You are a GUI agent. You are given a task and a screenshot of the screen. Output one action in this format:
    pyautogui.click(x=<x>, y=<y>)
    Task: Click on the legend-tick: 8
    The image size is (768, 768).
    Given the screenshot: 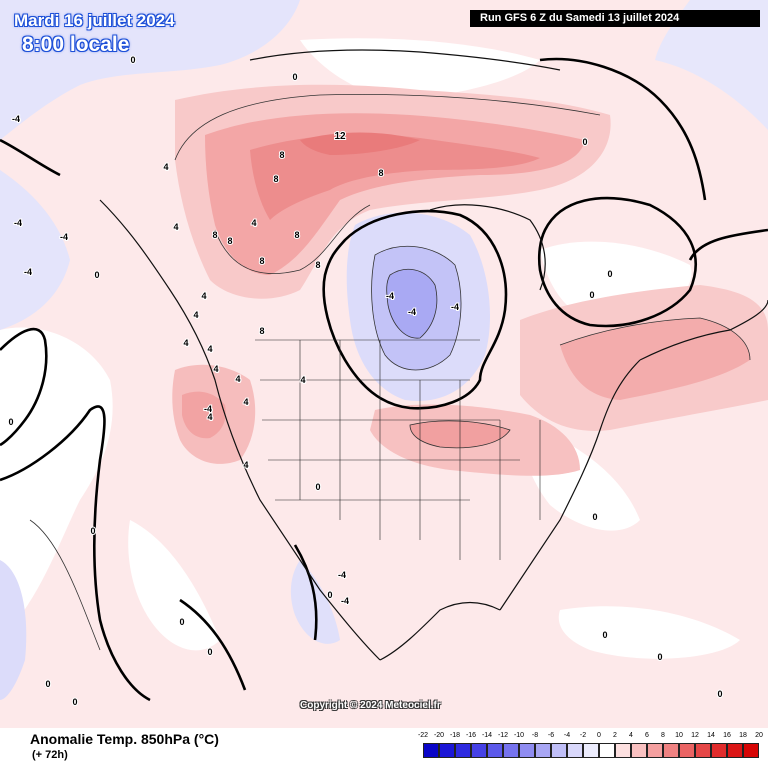 What is the action you would take?
    pyautogui.click(x=663, y=735)
    